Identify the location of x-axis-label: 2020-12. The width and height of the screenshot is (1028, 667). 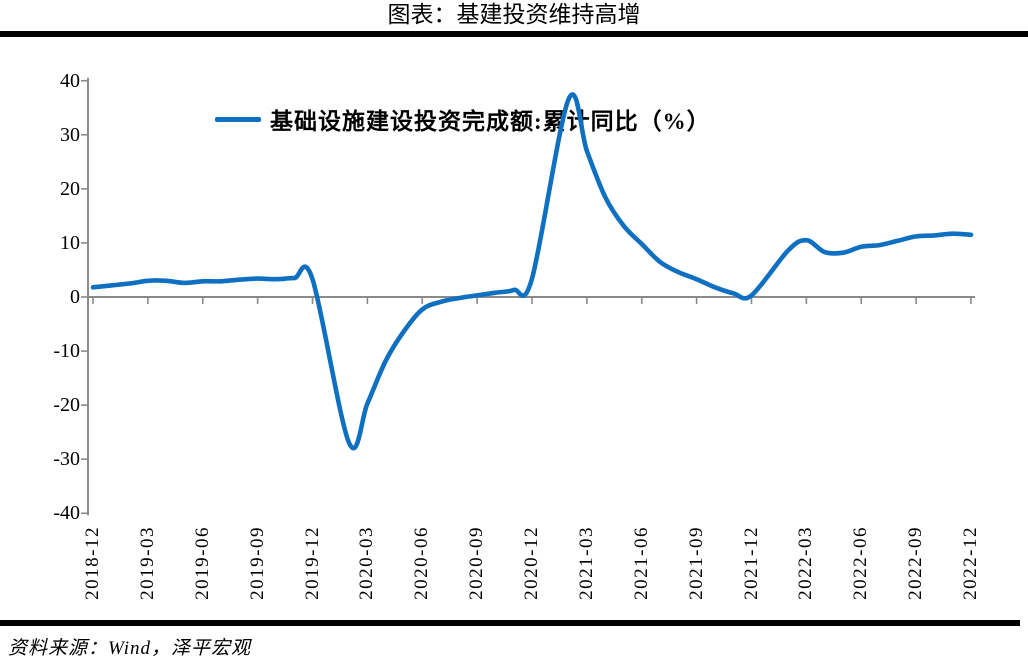
(531, 563).